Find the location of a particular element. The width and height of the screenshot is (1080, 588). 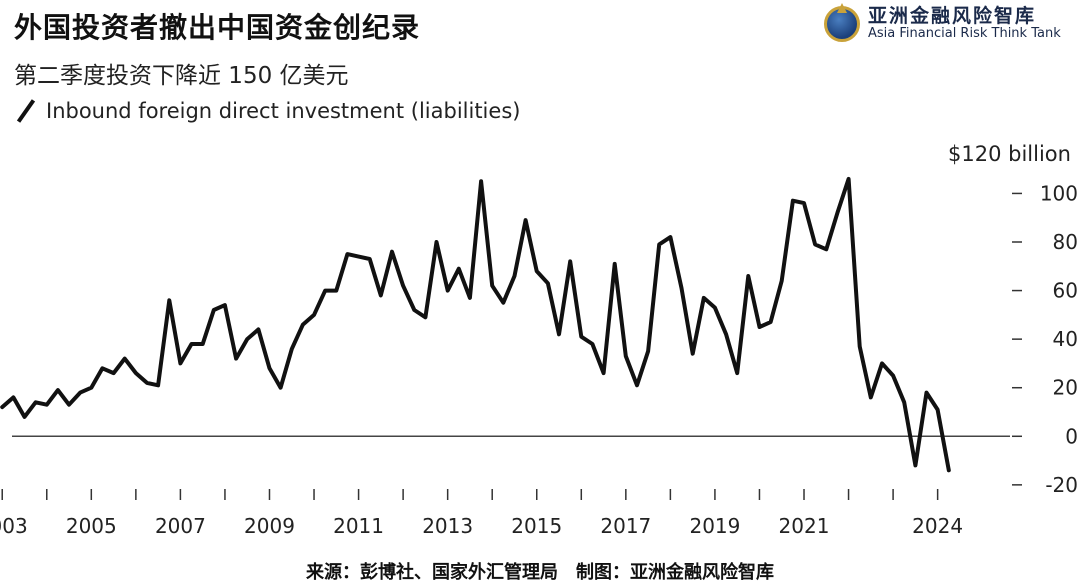

y-tick-label: 40 is located at coordinates (1065, 339).